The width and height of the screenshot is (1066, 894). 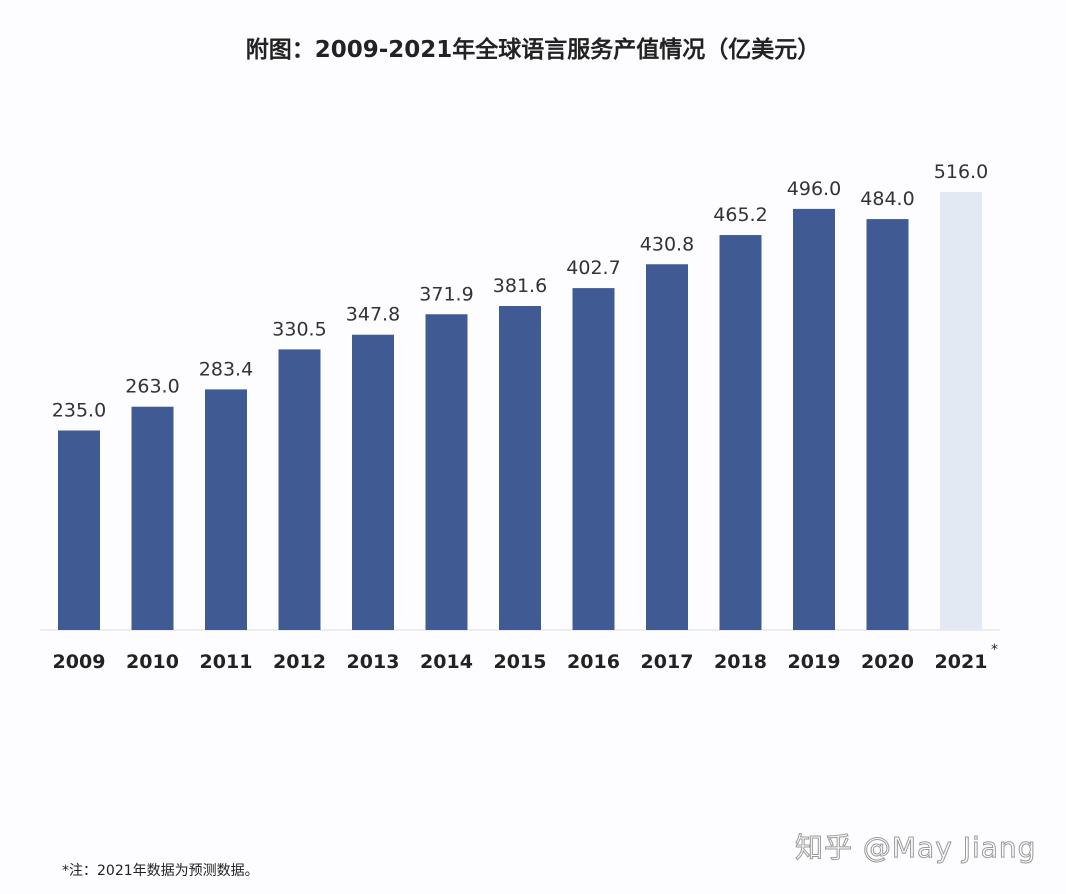 I want to click on tick-label-2013: 2013, so click(x=373, y=662).